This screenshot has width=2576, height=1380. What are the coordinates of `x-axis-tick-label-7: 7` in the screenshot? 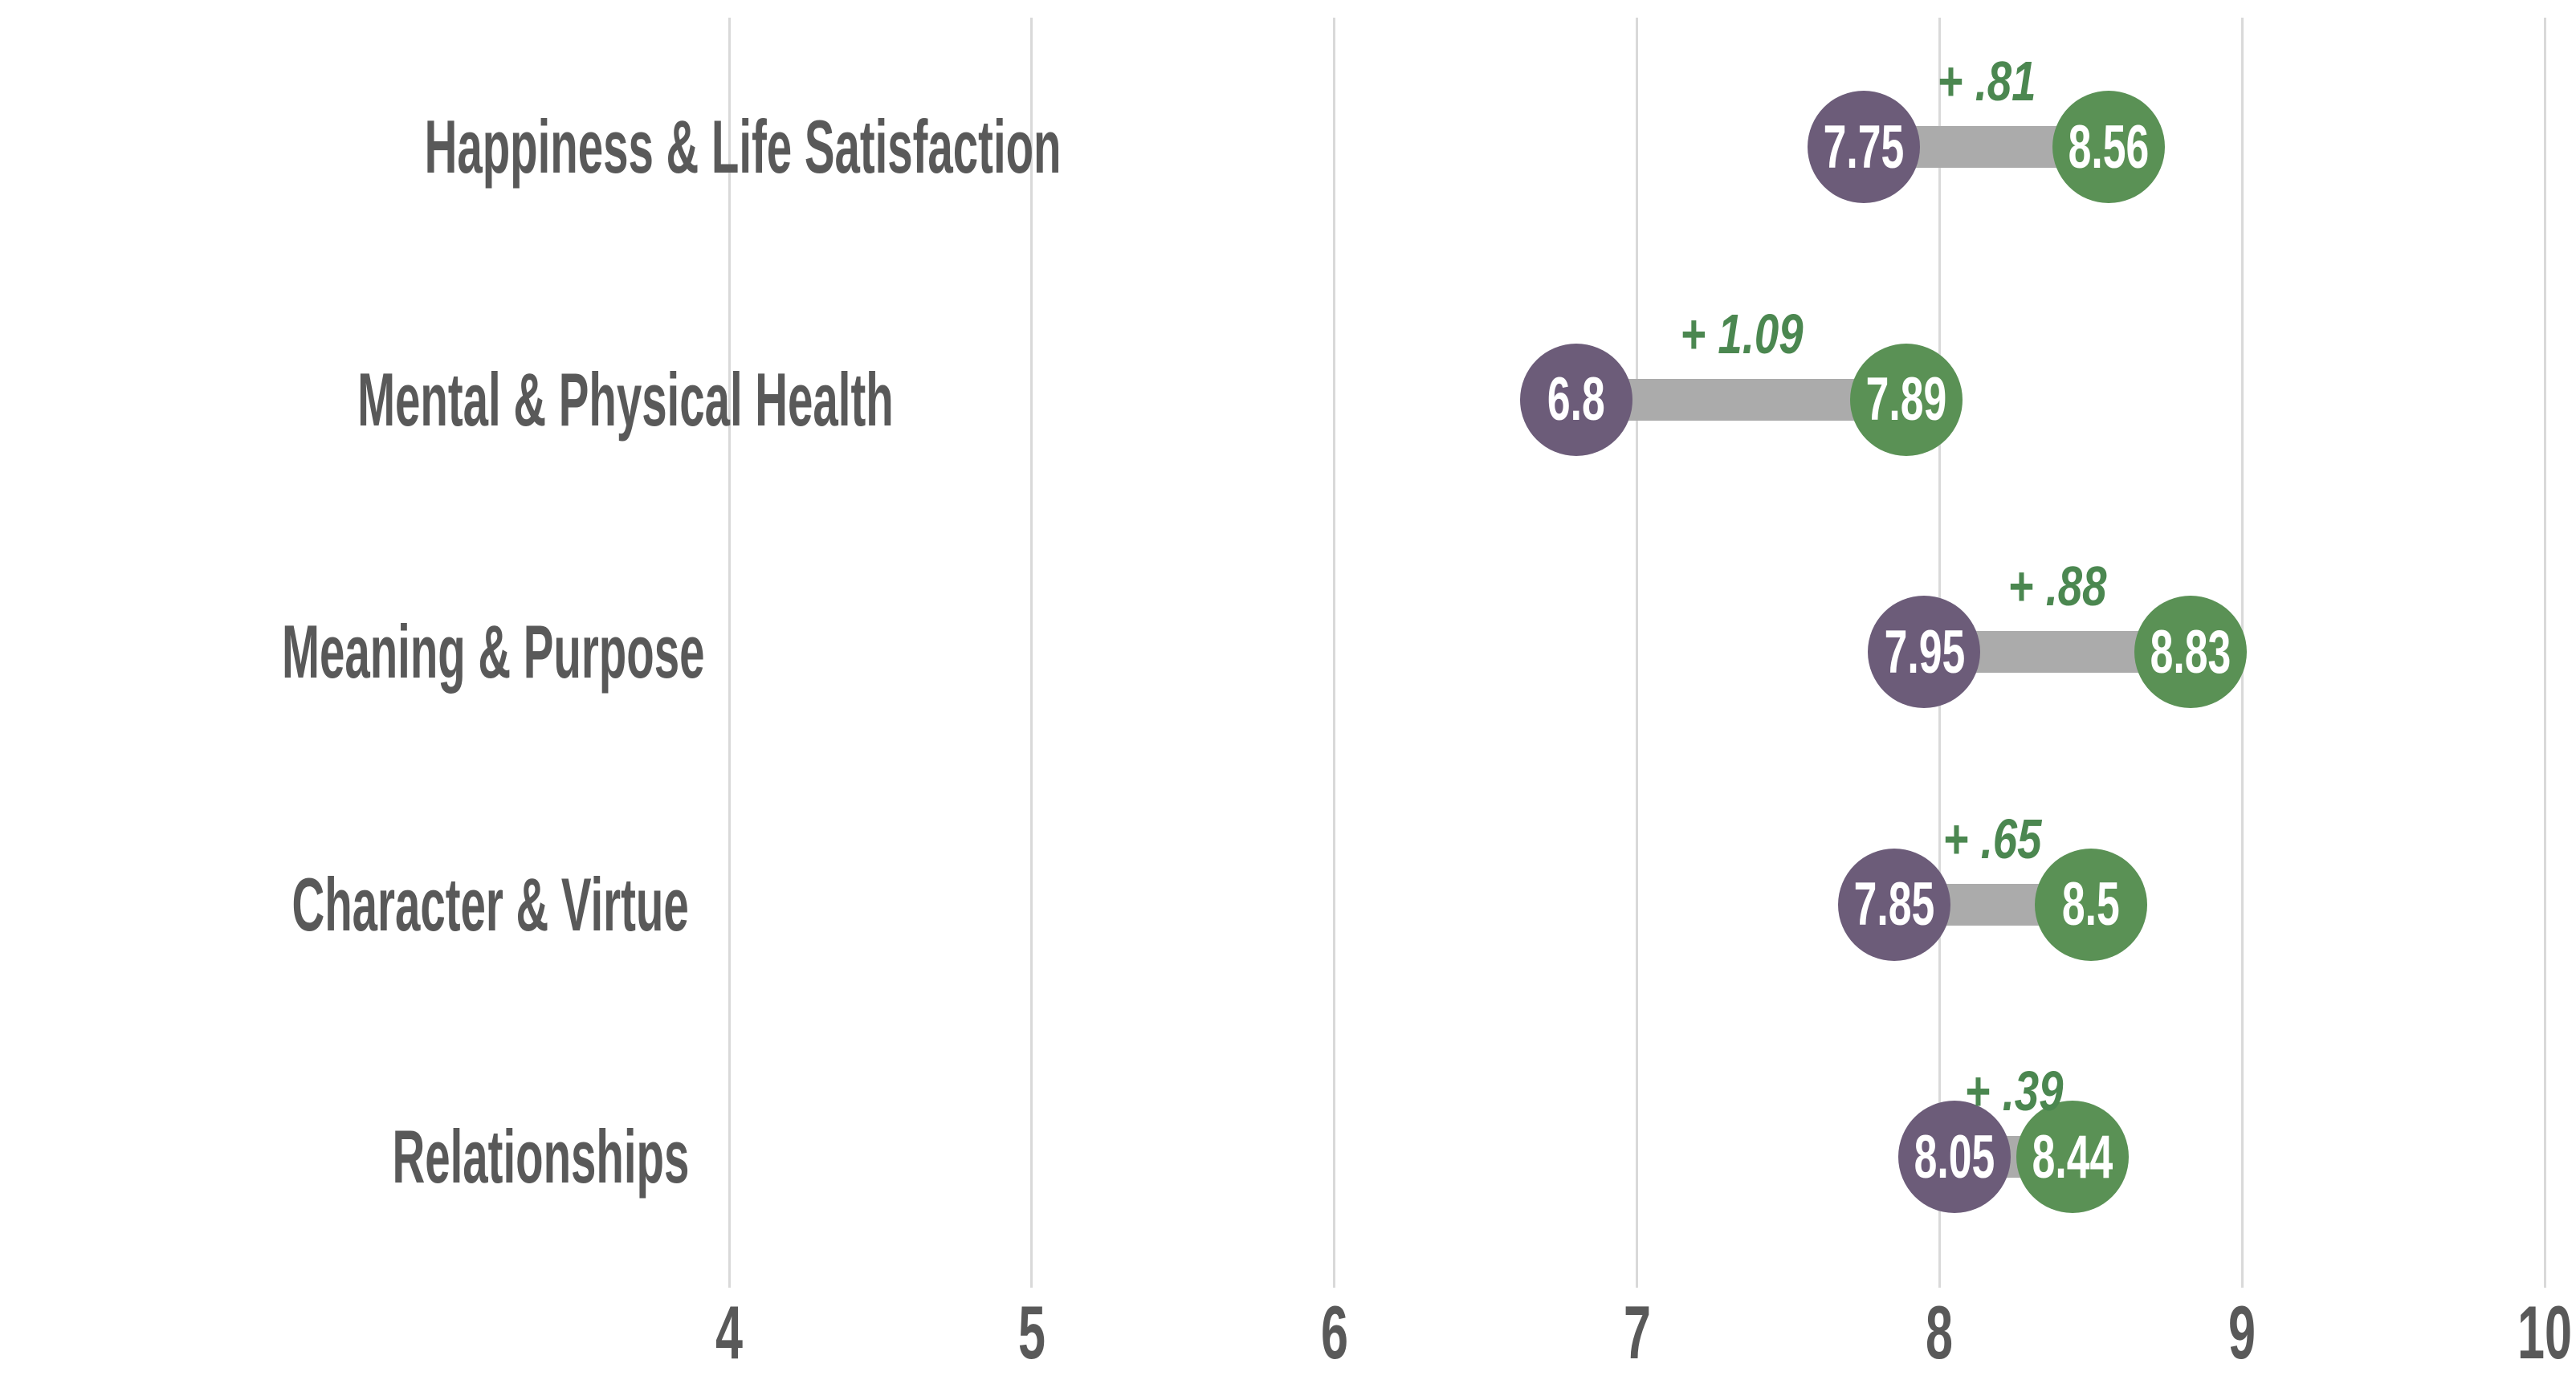 It's located at (1636, 1332).